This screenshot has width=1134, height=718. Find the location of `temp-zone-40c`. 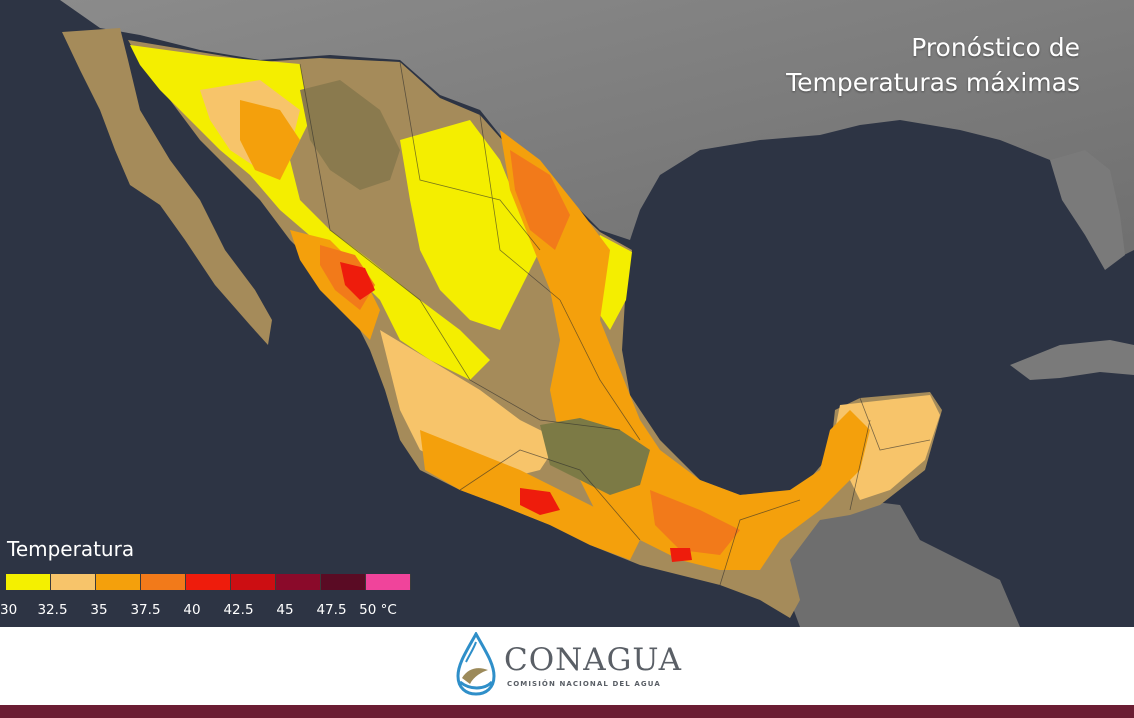

temp-zone-40c is located at coordinates (681, 555).